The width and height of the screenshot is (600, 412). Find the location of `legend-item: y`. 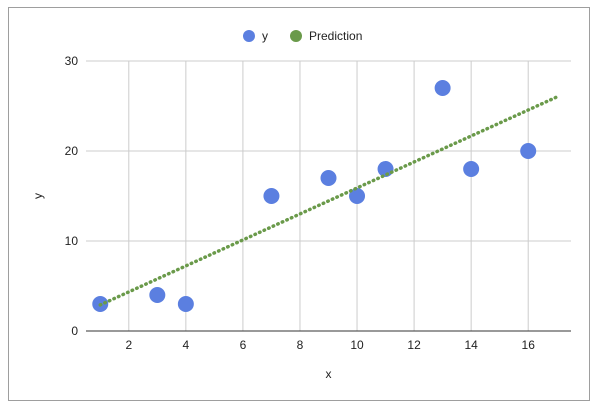

legend-item: y is located at coordinates (255, 36).